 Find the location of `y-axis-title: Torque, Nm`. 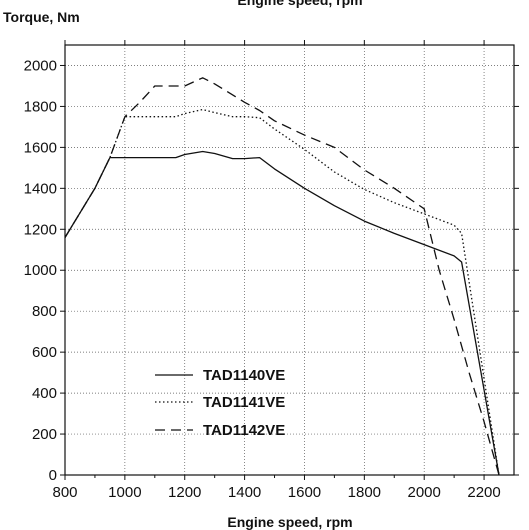

y-axis-title: Torque, Nm is located at coordinates (41, 17).